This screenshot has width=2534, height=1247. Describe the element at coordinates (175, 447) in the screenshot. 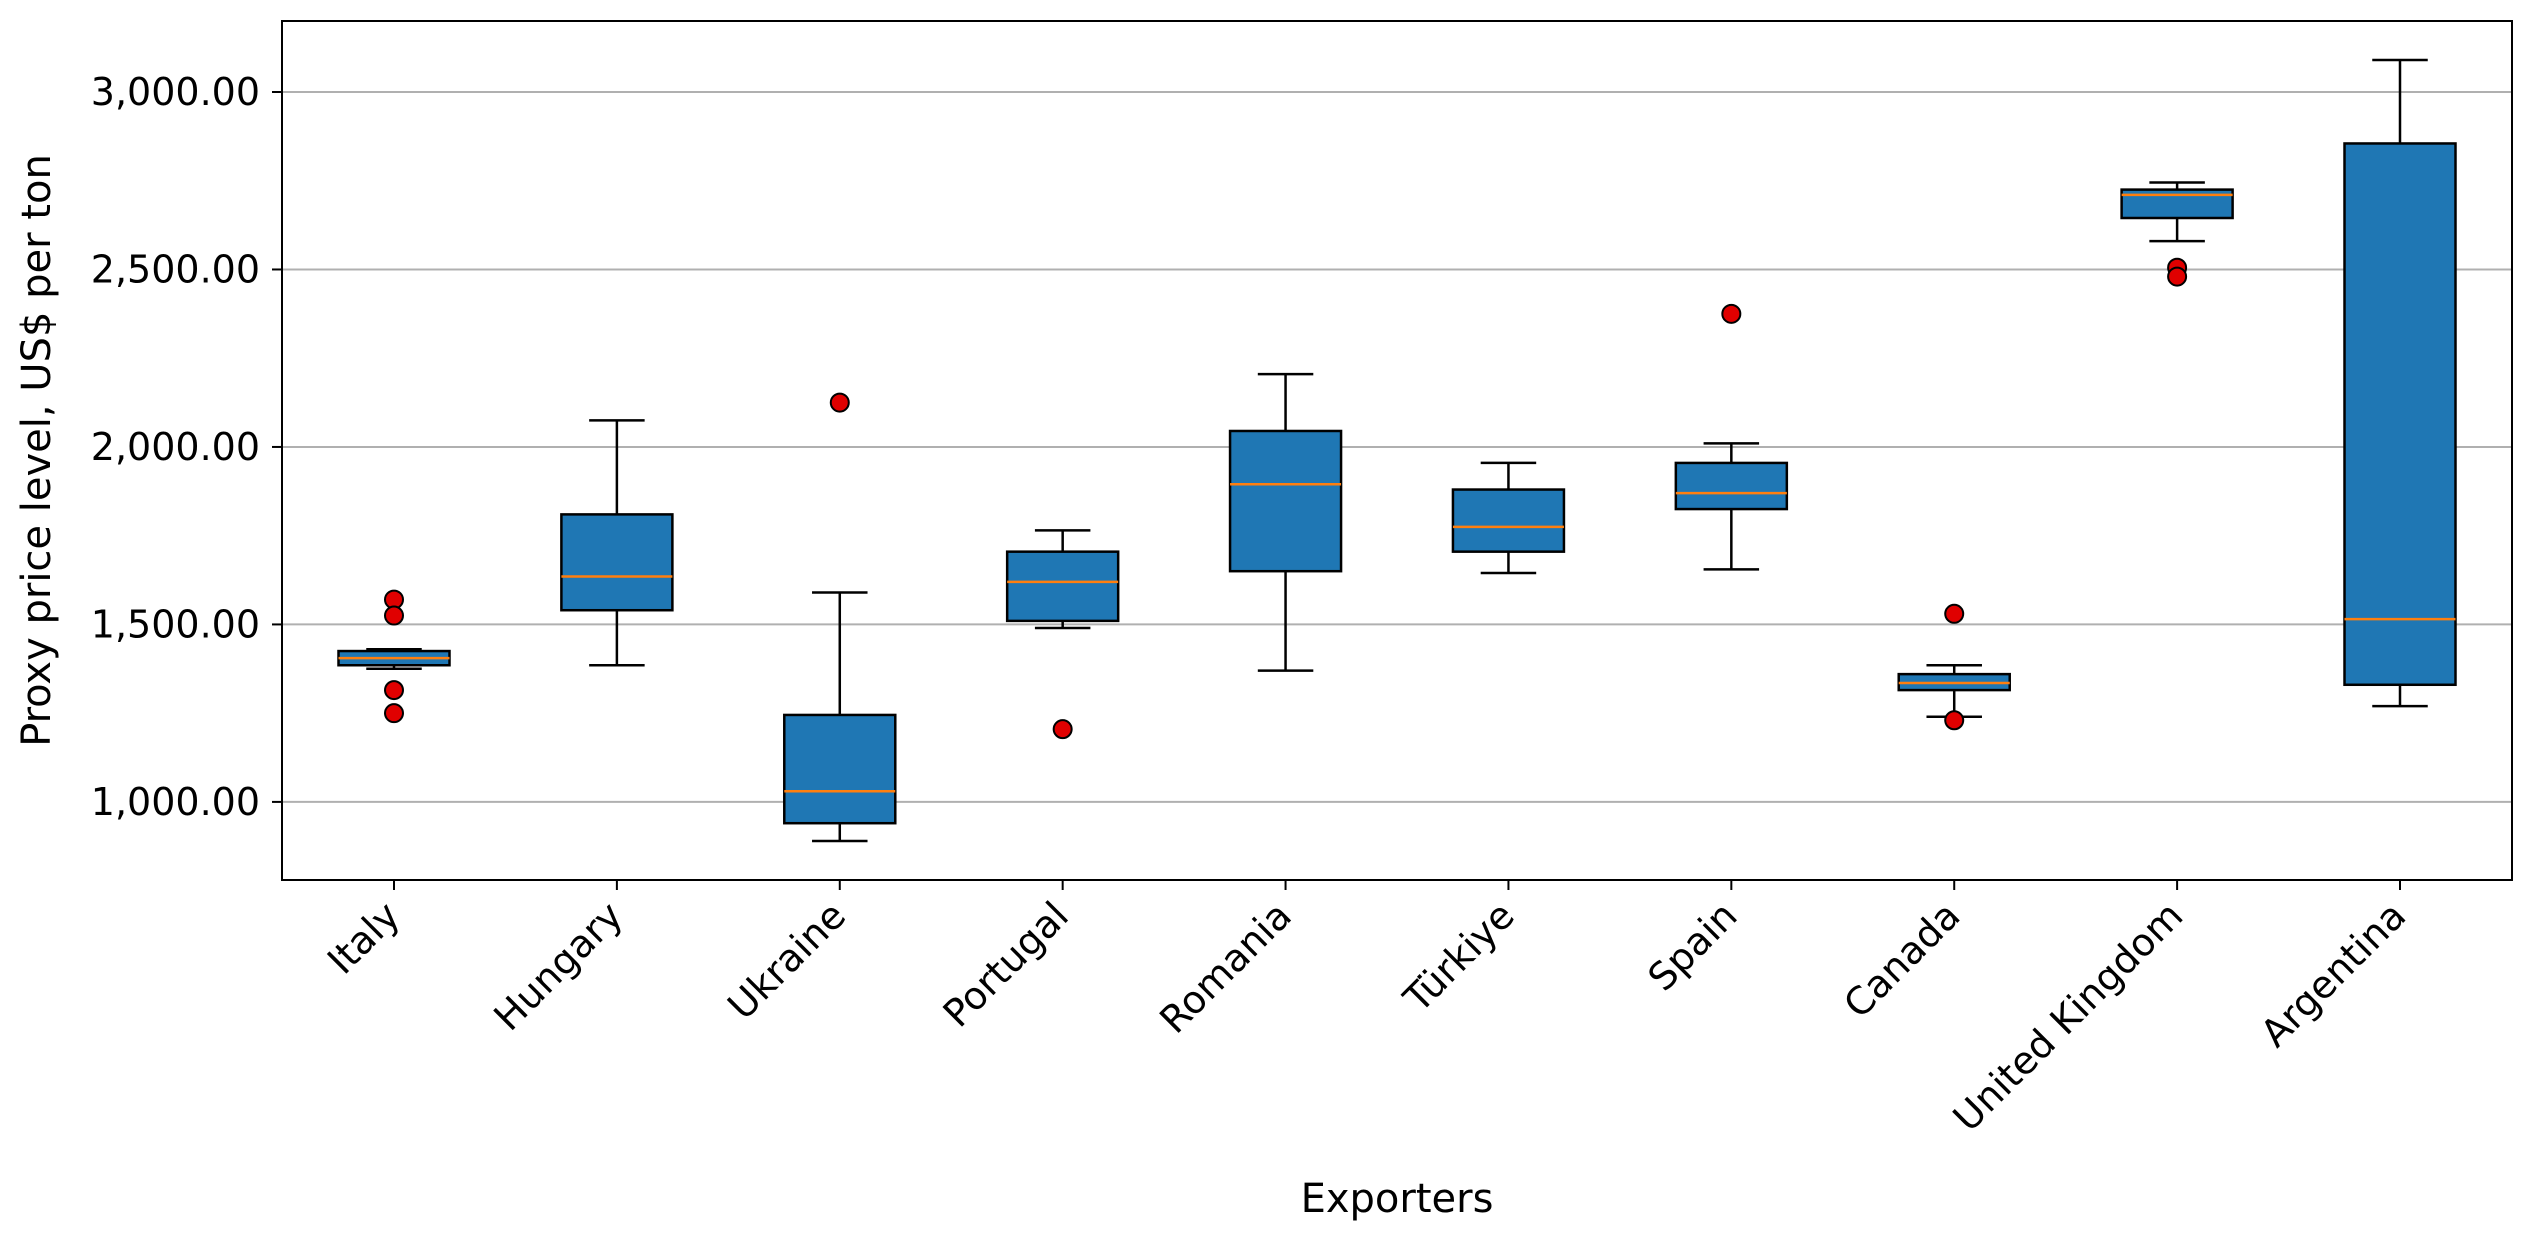

I see `y-tick-label: 2,000.00` at that location.